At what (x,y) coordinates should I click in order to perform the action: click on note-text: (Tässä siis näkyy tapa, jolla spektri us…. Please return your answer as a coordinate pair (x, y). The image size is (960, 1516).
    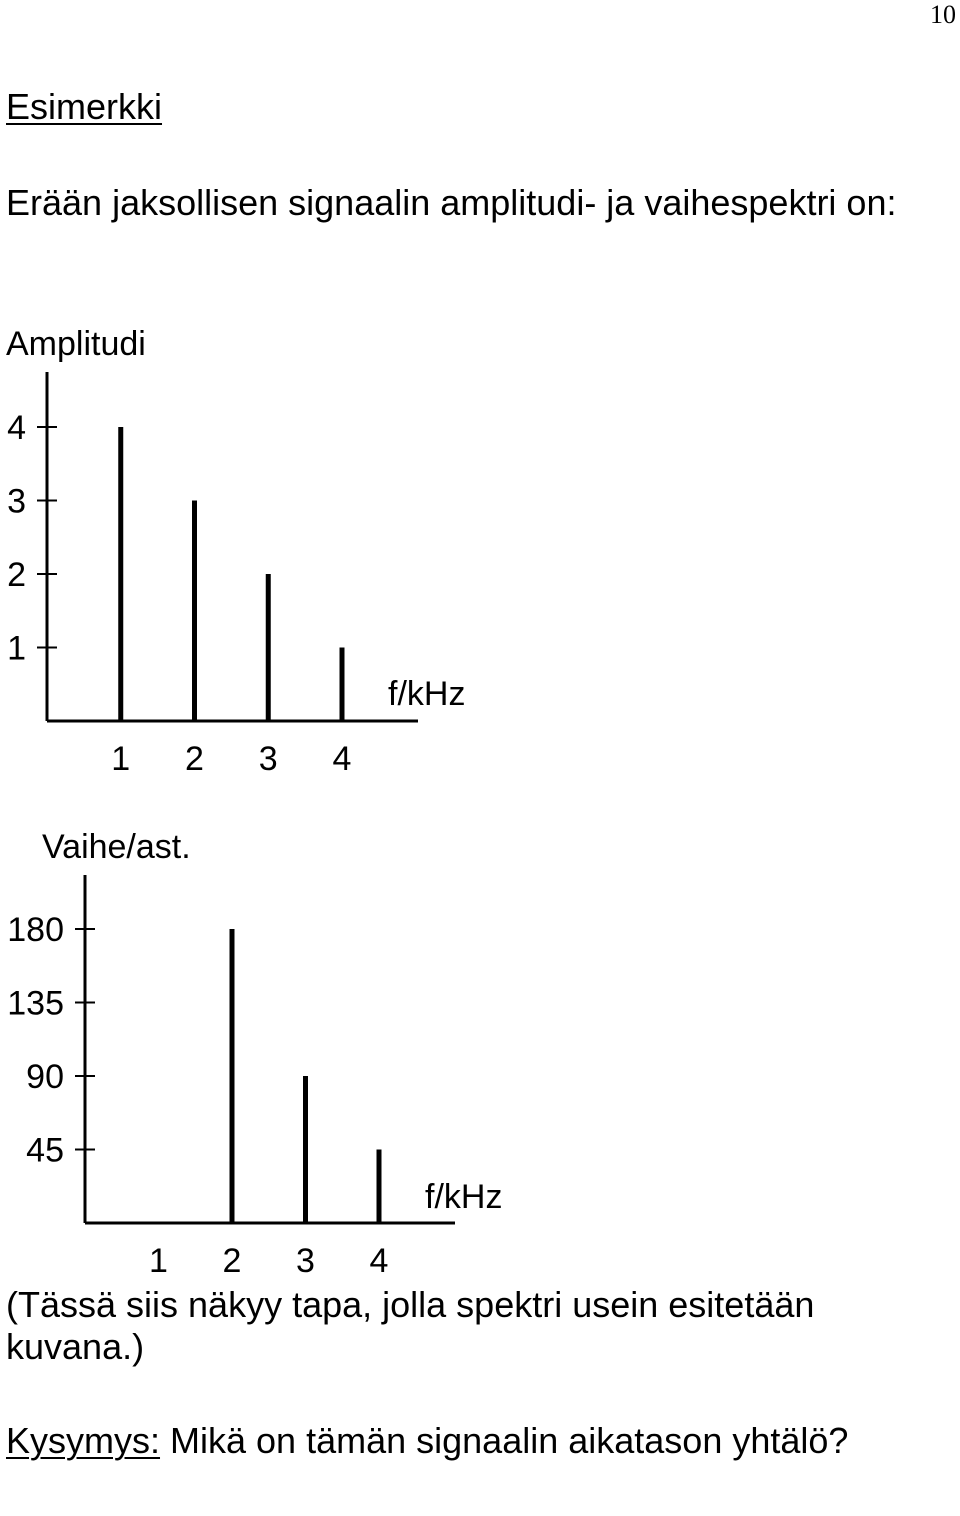
    Looking at the image, I should click on (410, 1325).